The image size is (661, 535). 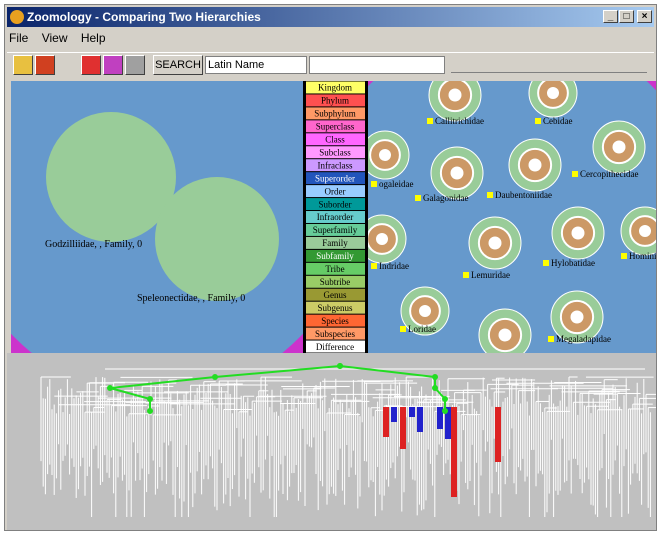 I want to click on menu-bar: File View Help, so click(x=62, y=40).